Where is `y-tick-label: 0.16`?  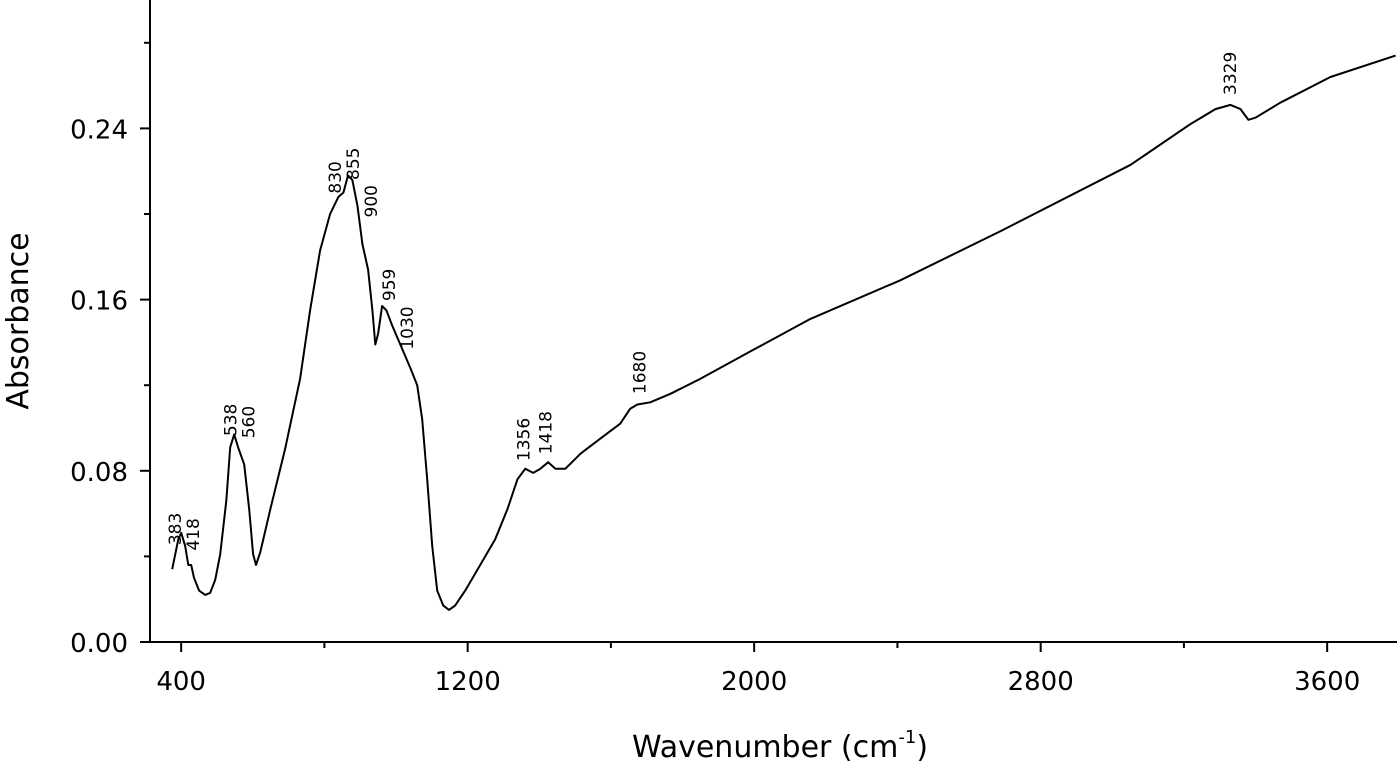 y-tick-label: 0.16 is located at coordinates (99, 302).